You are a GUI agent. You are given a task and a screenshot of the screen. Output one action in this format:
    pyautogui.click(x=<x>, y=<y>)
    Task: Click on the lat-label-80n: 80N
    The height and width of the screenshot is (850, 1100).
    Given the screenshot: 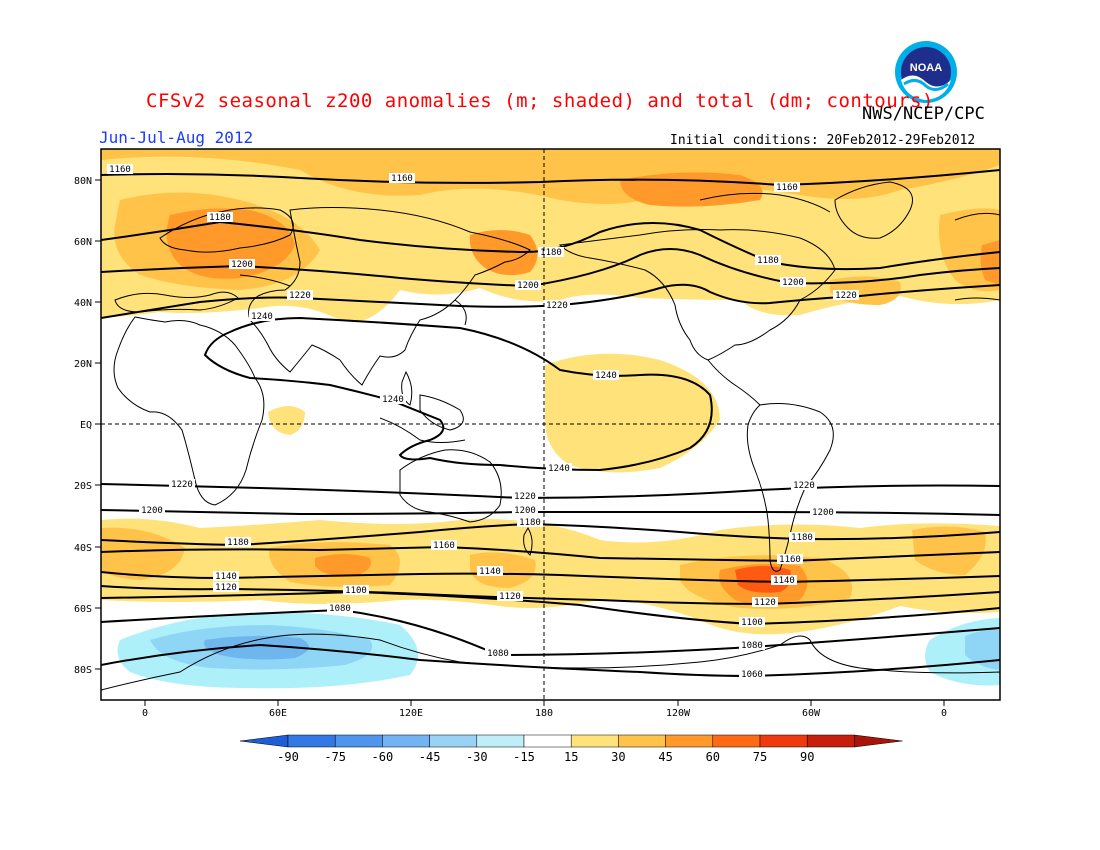 What is the action you would take?
    pyautogui.click(x=83, y=181)
    